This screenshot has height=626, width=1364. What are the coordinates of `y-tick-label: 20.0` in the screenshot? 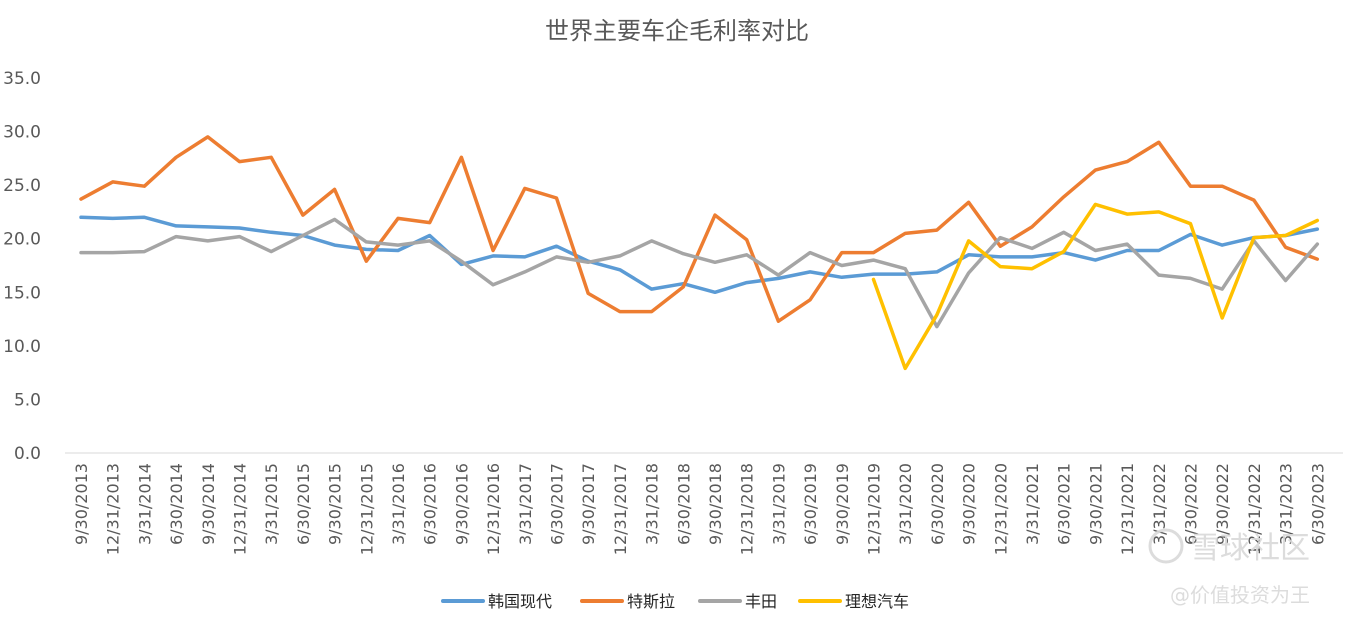 It's located at (22, 240).